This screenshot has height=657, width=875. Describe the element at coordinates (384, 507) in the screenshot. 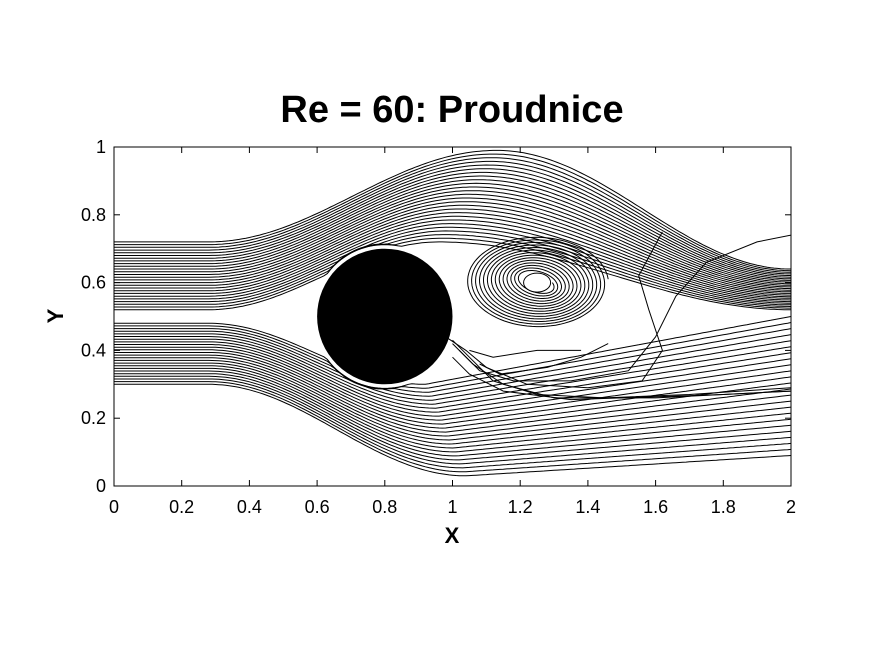

I see `x-tick-label: 0.8` at that location.